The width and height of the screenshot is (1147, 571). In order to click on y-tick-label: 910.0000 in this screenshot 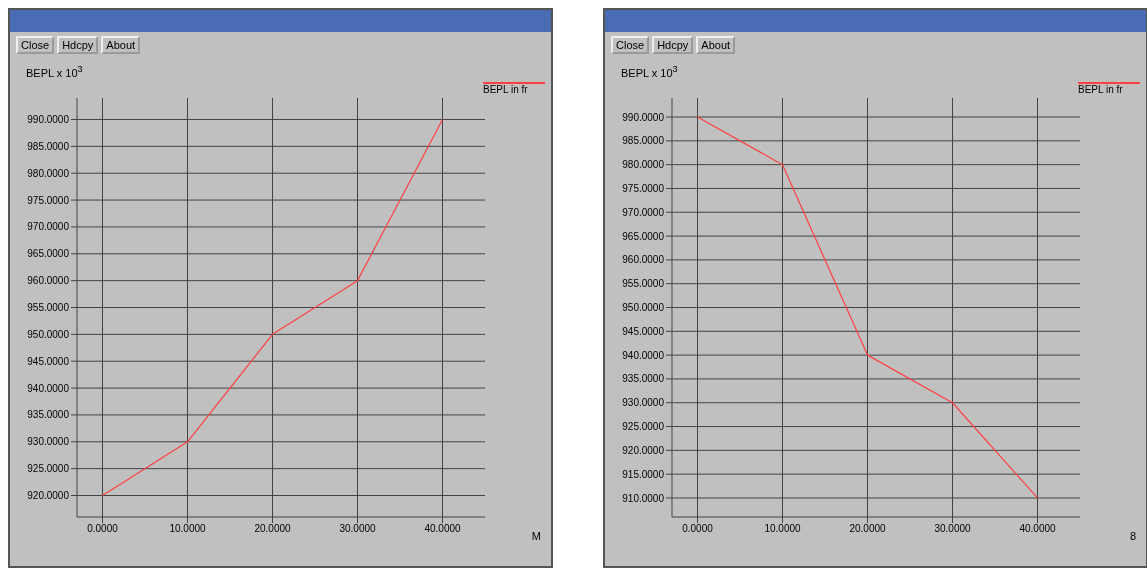, I will do `click(643, 498)`.